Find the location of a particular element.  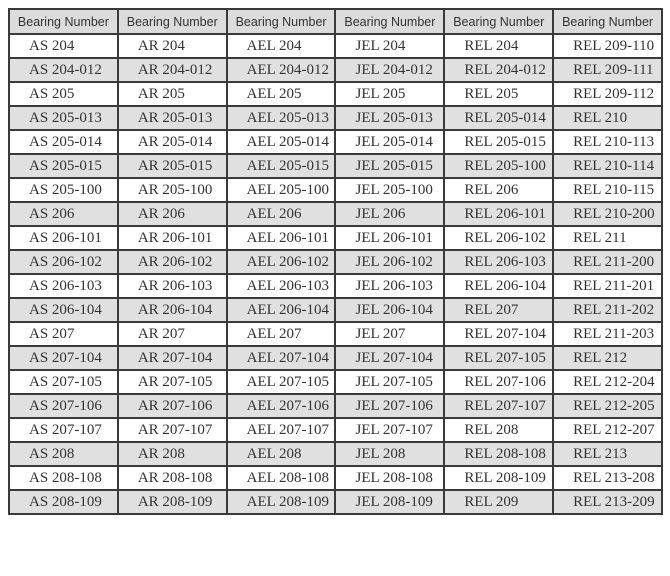

table-cell: REL 210-113 is located at coordinates (607, 142).